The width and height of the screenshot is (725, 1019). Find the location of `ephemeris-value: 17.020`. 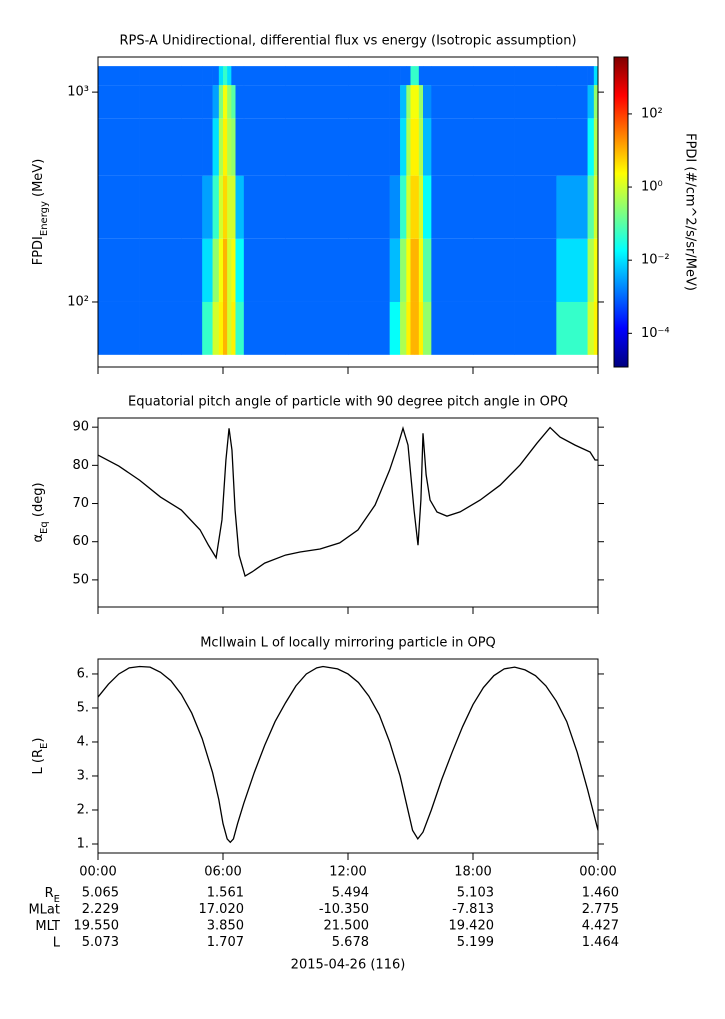

ephemeris-value: 17.020 is located at coordinates (222, 909).